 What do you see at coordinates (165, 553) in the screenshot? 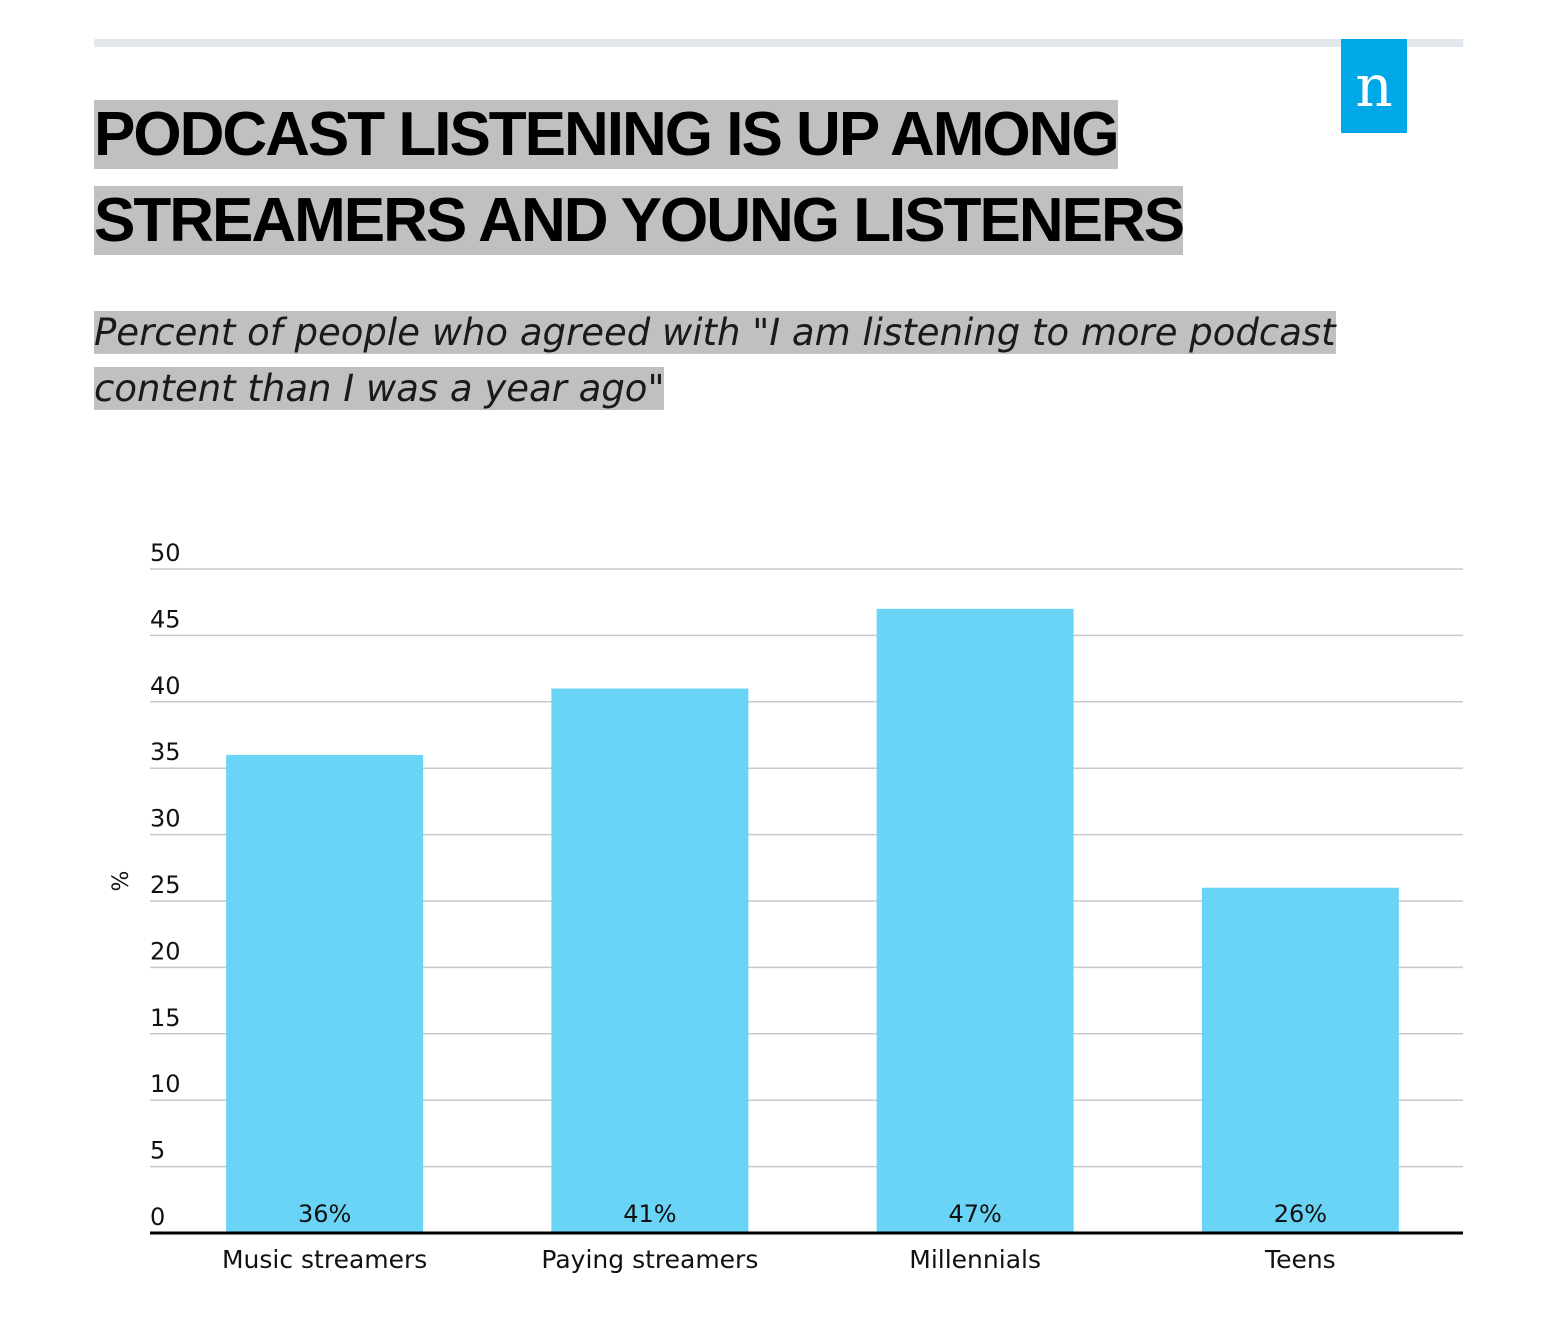
I see `y-tick-50: 50` at bounding box center [165, 553].